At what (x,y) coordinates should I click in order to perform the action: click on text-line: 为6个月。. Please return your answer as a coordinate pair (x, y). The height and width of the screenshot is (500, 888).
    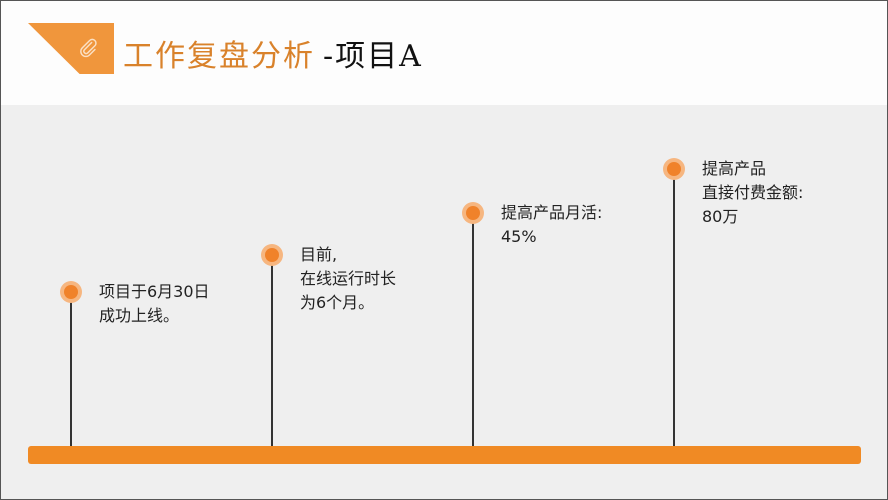
    Looking at the image, I should click on (337, 302).